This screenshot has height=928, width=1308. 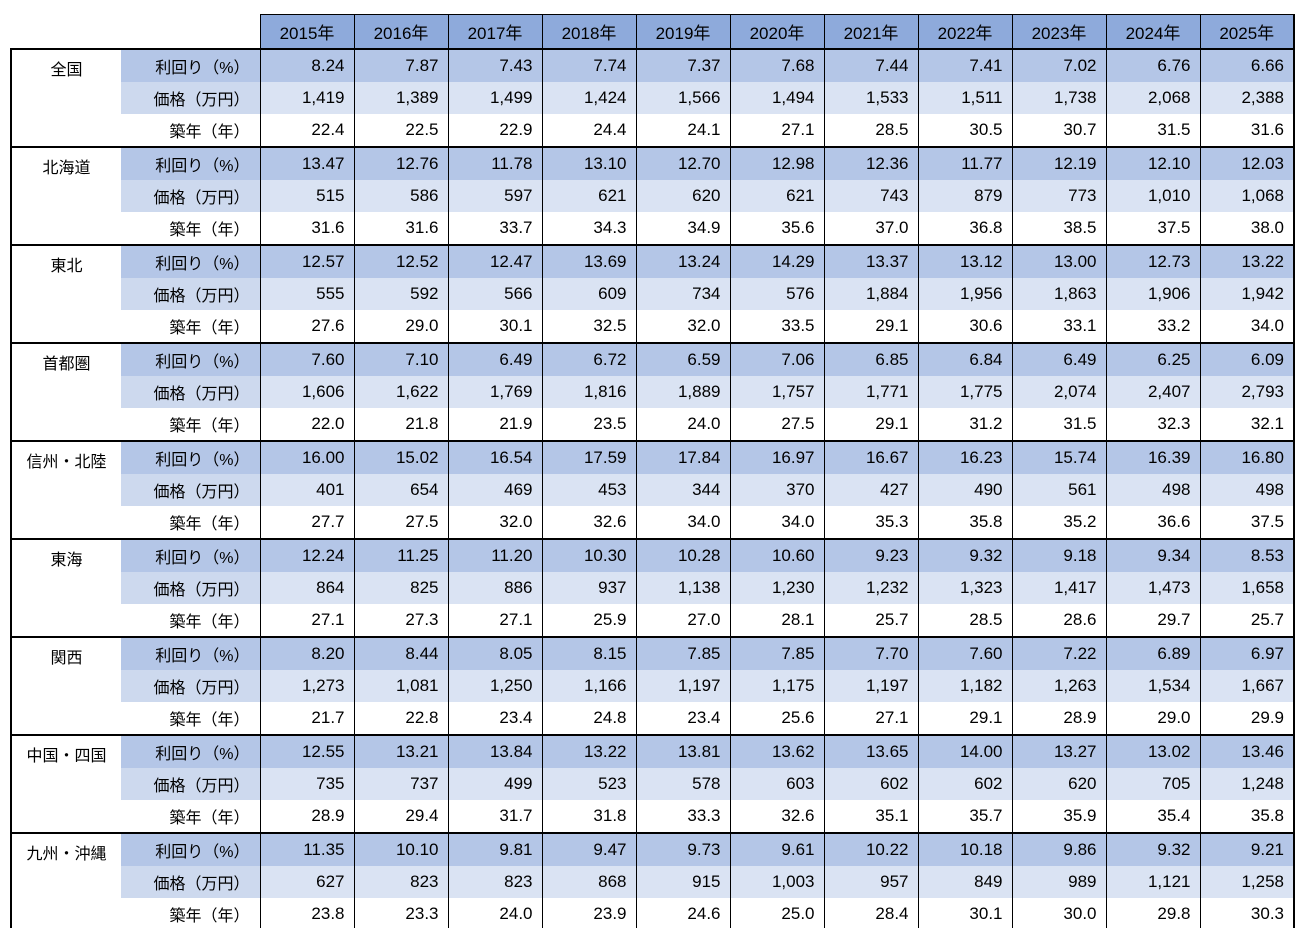 I want to click on age-cell: 33.2, so click(x=1153, y=326).